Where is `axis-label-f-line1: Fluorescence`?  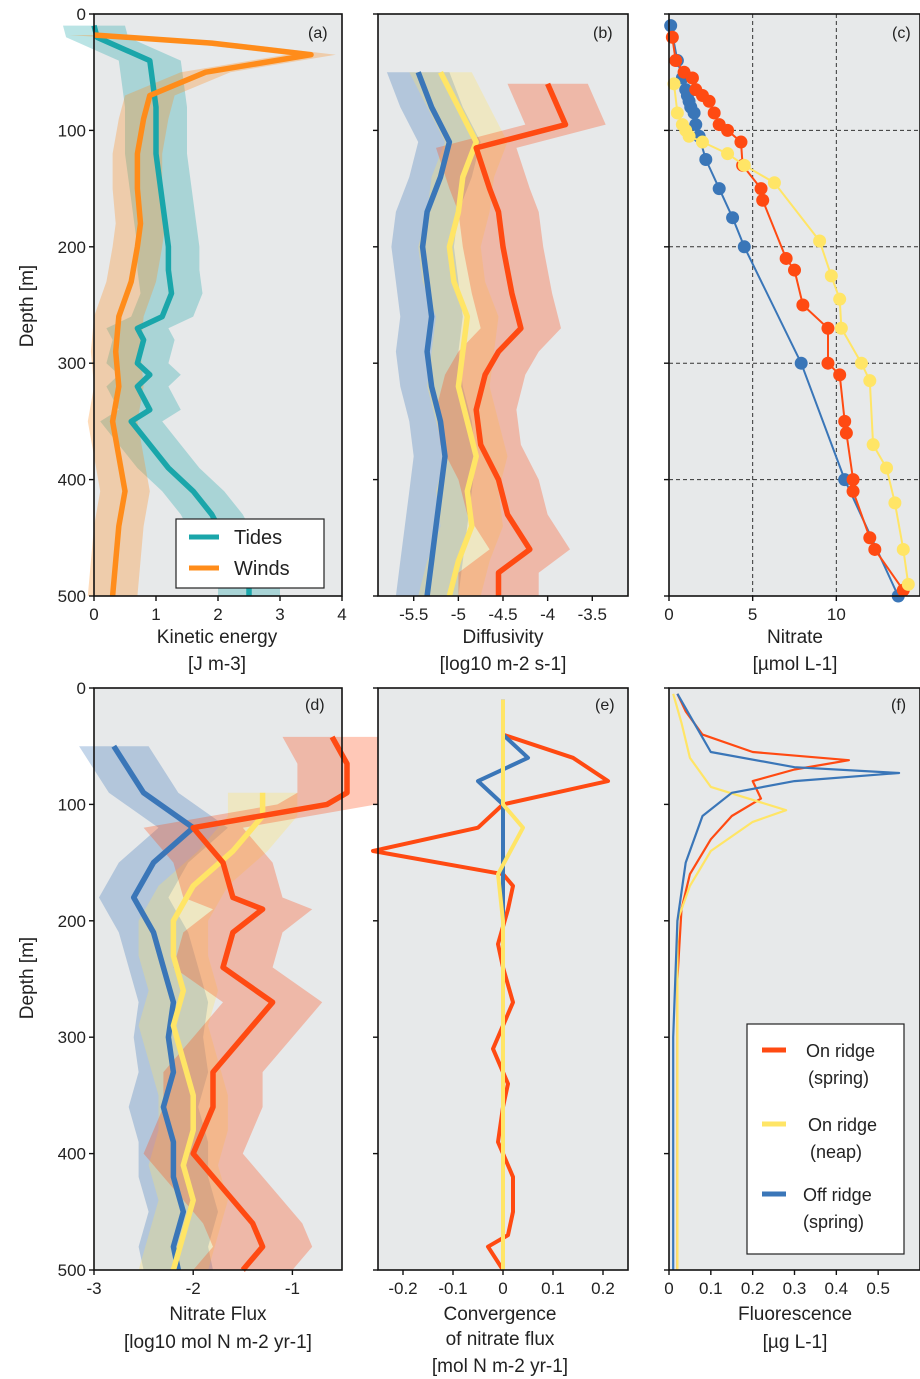
axis-label-f-line1: Fluorescence is located at coordinates (795, 1314).